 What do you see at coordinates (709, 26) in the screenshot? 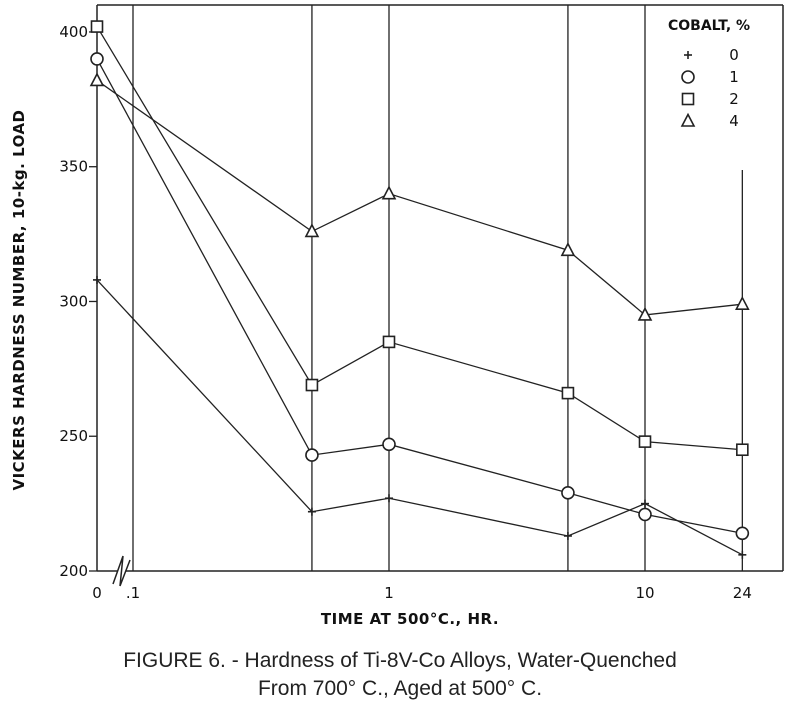
I see `legend-title: COBALT, %` at bounding box center [709, 26].